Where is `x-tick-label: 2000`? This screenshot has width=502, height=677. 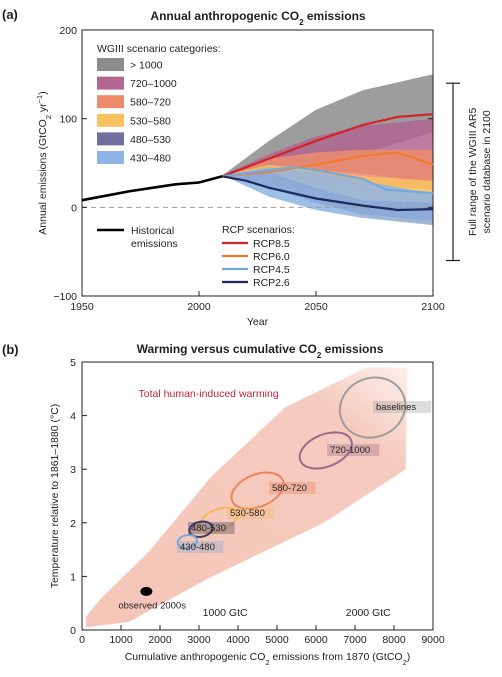 x-tick-label: 2000 is located at coordinates (199, 307).